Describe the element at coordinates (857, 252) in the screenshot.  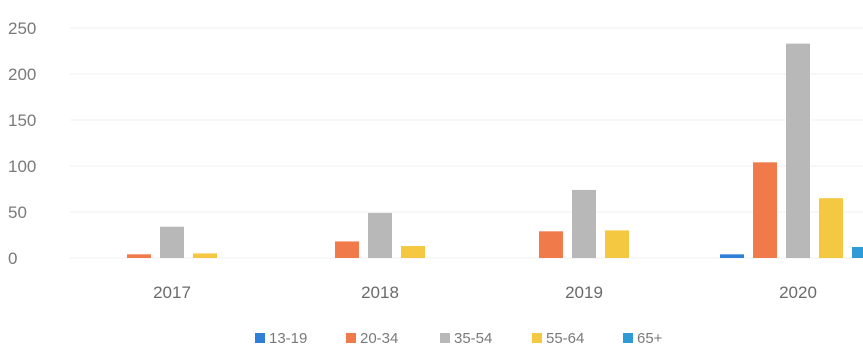
I see `bar-65+-2020` at that location.